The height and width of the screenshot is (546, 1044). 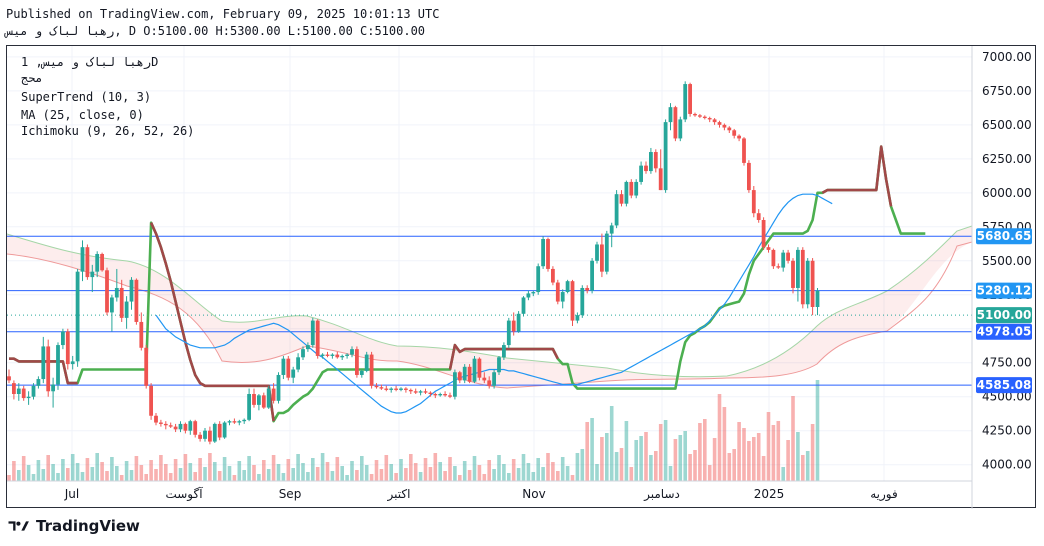 What do you see at coordinates (290, 494) in the screenshot?
I see `x-tick-label: Sep` at bounding box center [290, 494].